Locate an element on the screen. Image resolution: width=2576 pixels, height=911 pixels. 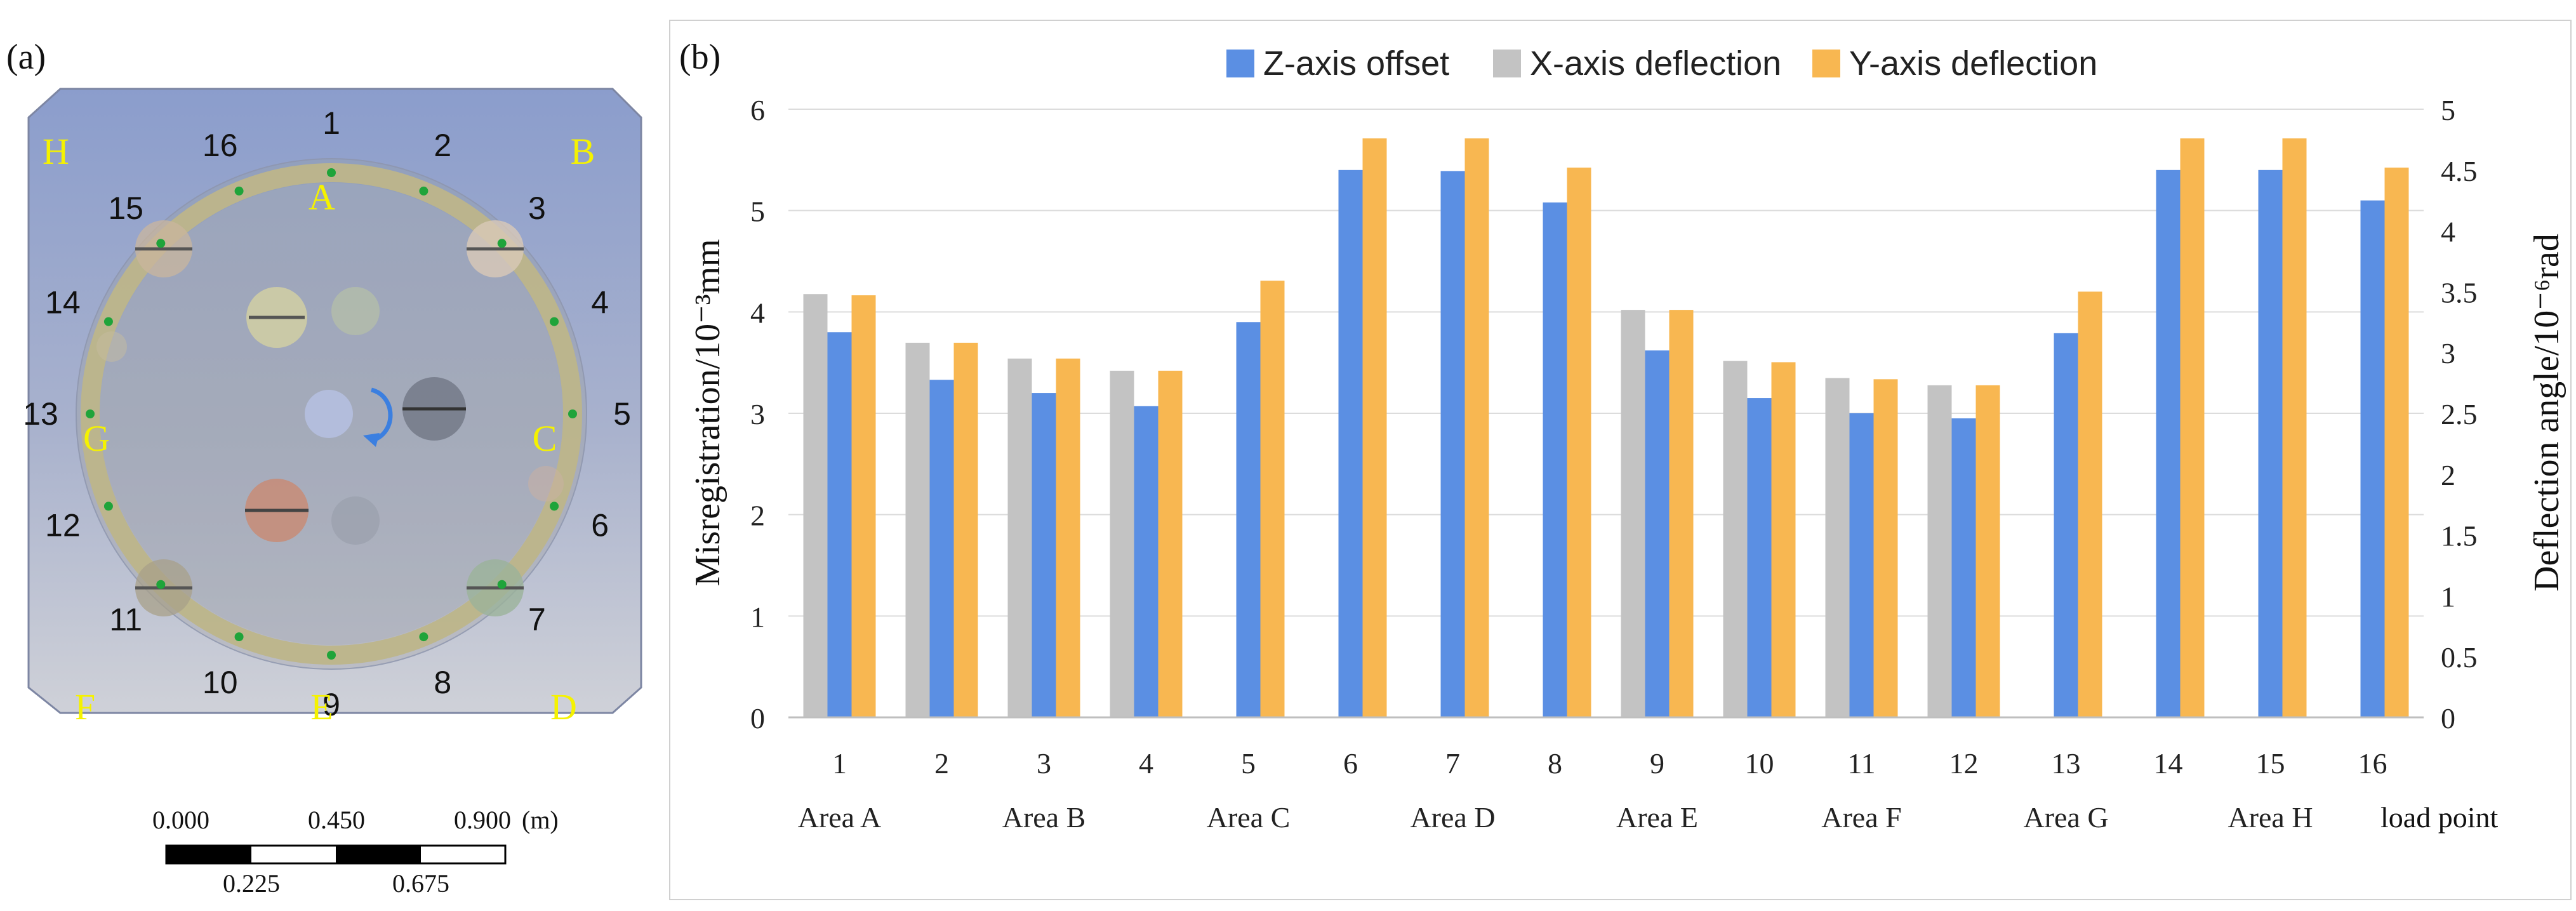
y-tick-label-right: 1.5 is located at coordinates (2459, 536).